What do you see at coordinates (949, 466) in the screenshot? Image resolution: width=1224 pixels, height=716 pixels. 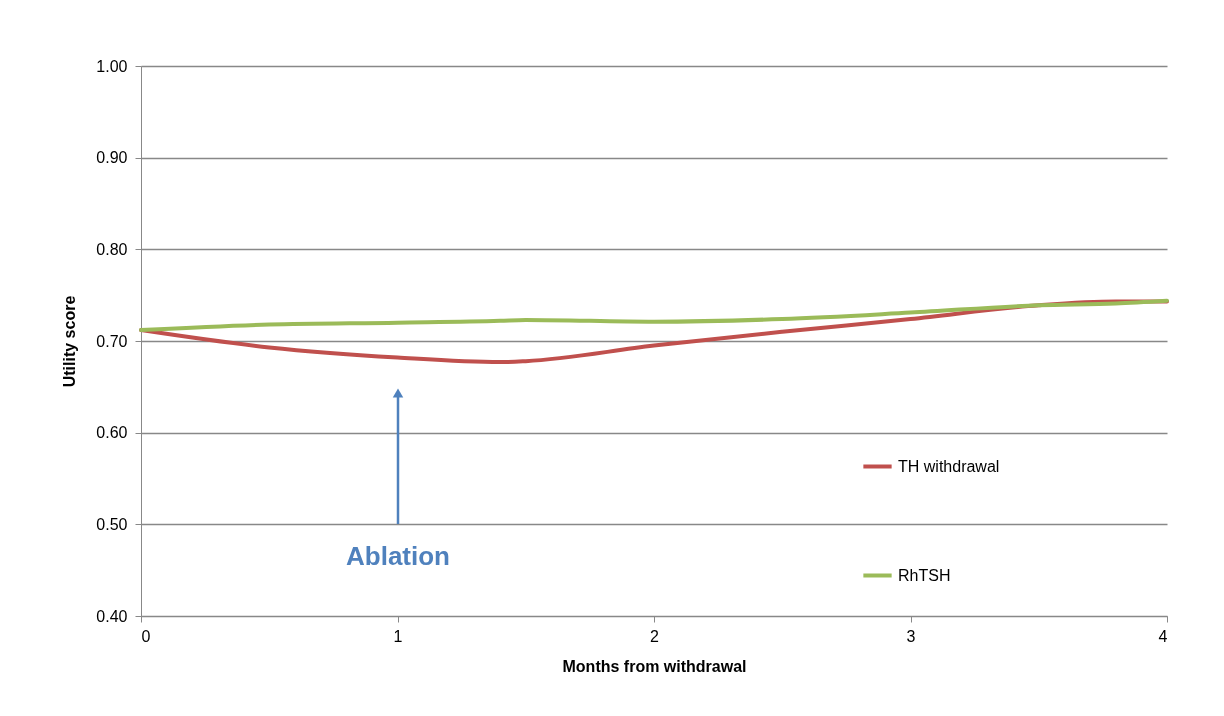 I see `legend-label: TH withdrawal` at bounding box center [949, 466].